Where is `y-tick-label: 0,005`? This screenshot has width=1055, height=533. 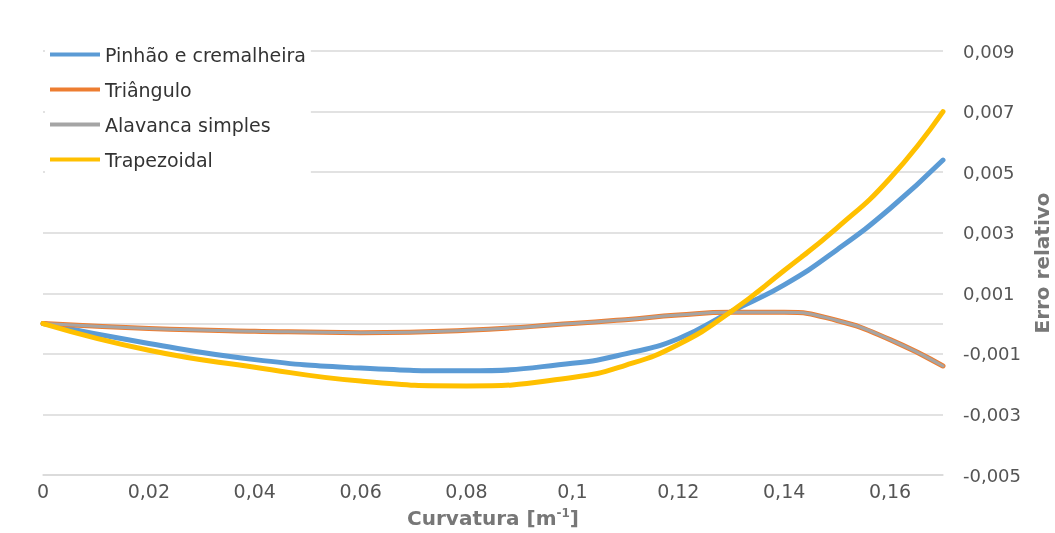
y-tick-label: 0,005 is located at coordinates (989, 172).